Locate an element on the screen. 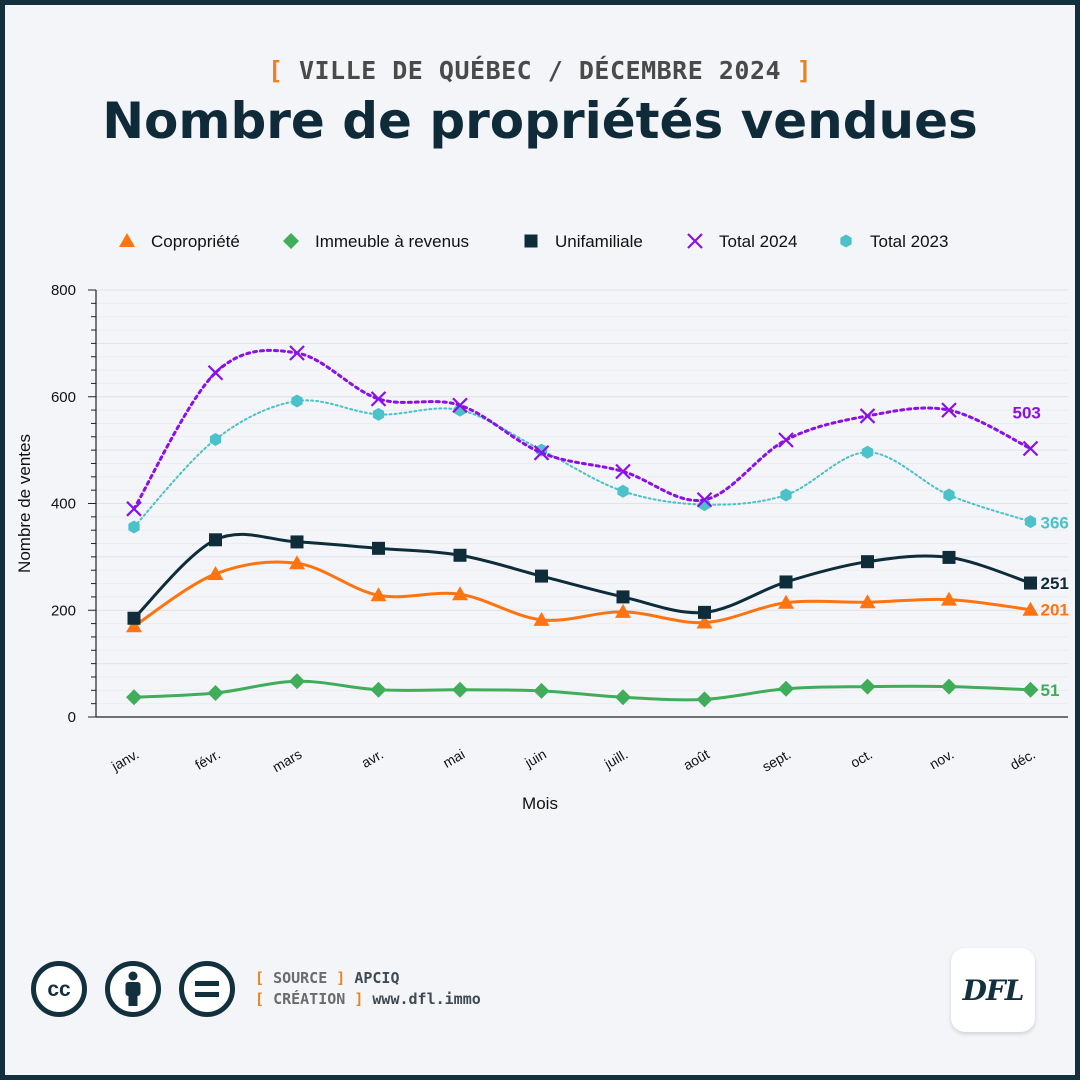 The width and height of the screenshot is (1080, 1080). series-total-2024: 503 is located at coordinates (583, 431).